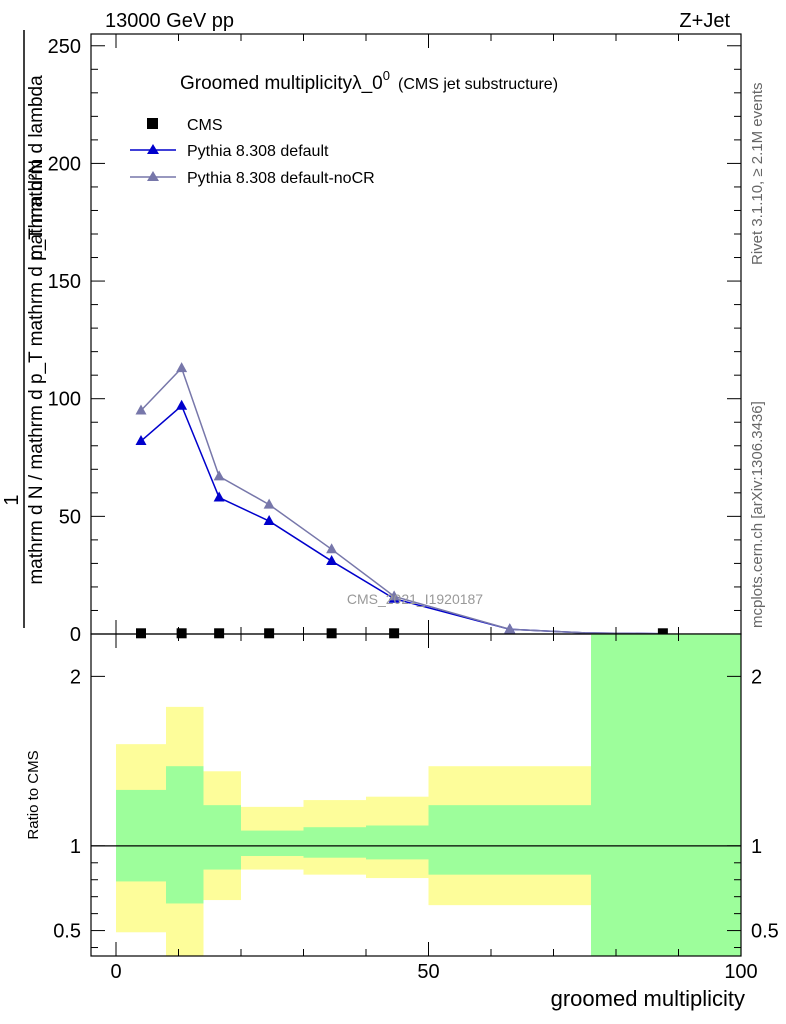 The width and height of the screenshot is (786, 1024). What do you see at coordinates (153, 176) in the screenshot?
I see `legend-nocr-marker` at bounding box center [153, 176].